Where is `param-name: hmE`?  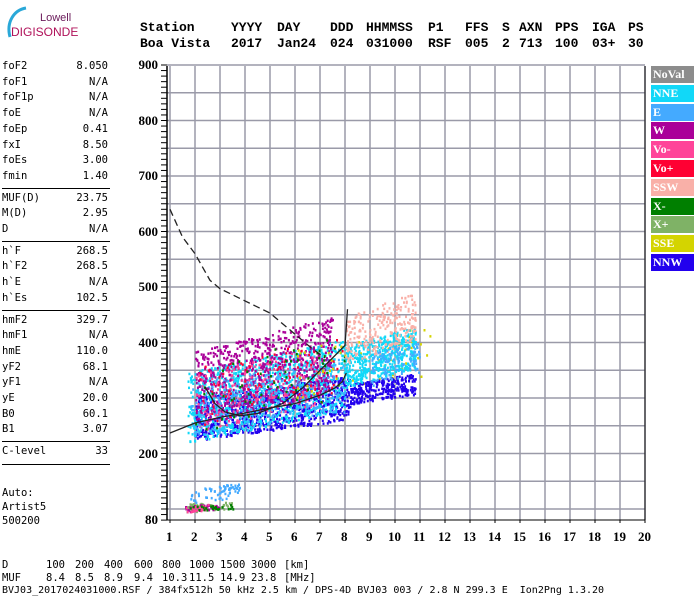
param-name: hmE is located at coordinates (11, 350).